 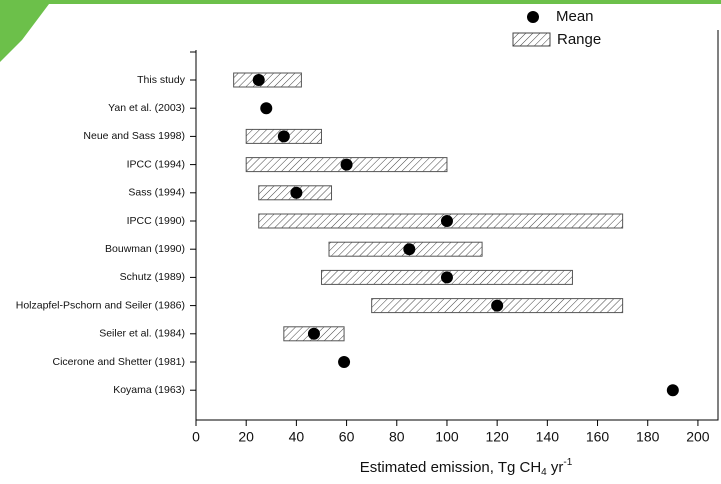 I want to click on x-tick-label: 100, so click(x=447, y=437).